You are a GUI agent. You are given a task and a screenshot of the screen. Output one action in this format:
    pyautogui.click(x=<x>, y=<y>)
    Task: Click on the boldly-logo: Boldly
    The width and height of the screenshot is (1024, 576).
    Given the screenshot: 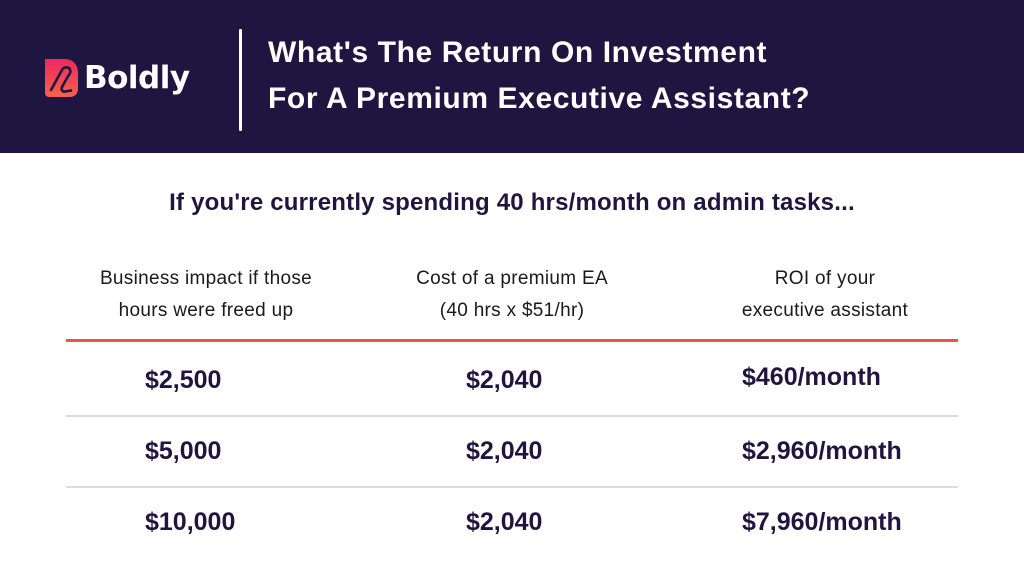 What is the action you would take?
    pyautogui.click(x=117, y=78)
    